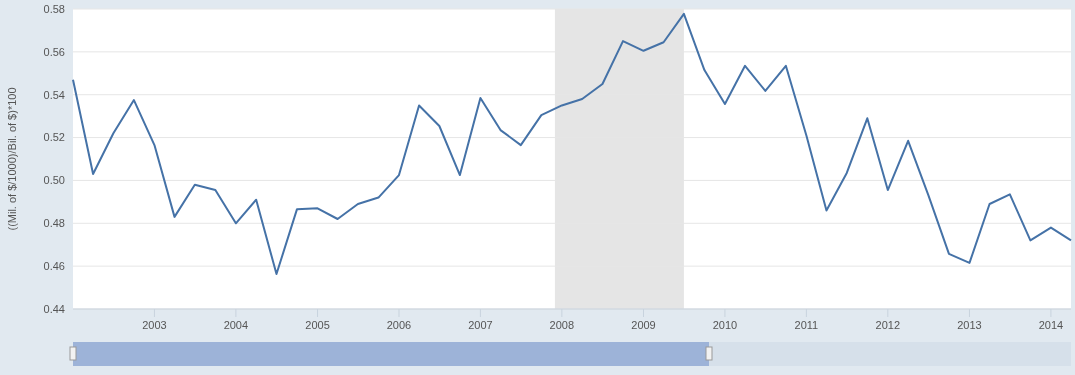 Image resolution: width=1075 pixels, height=375 pixels. I want to click on x-tick-label: 2003, so click(154, 325).